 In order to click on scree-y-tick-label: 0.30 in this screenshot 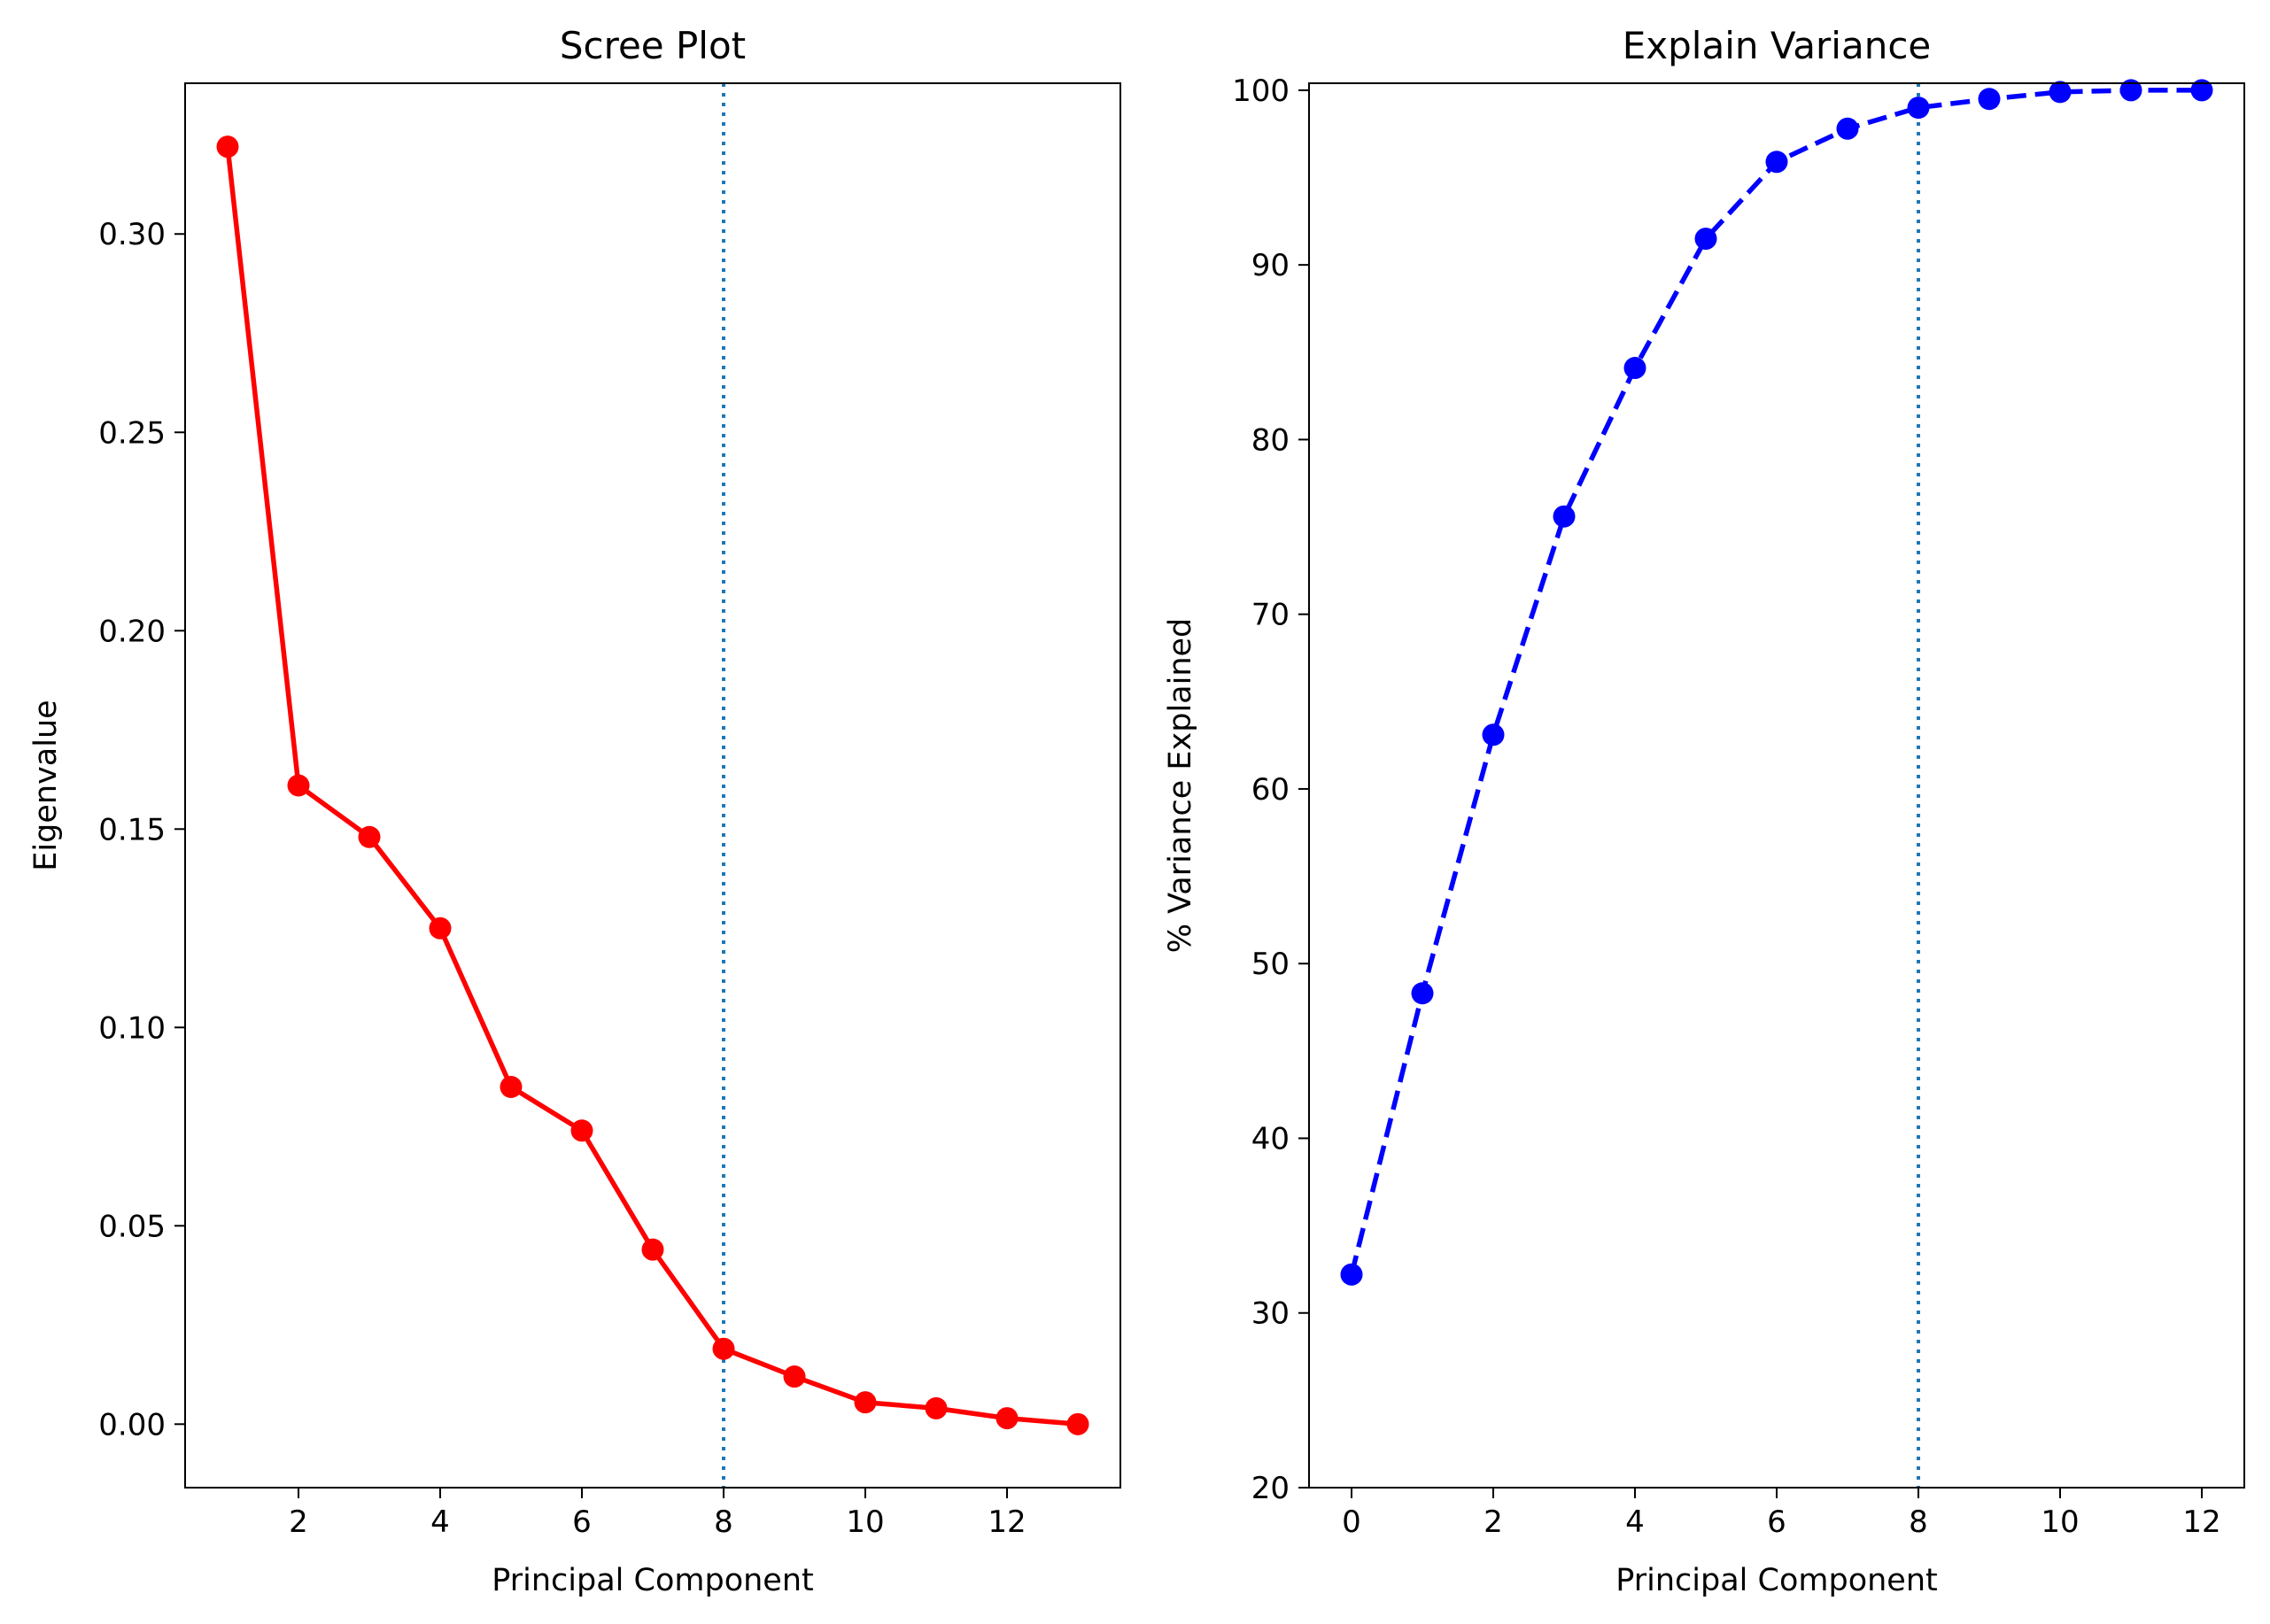, I will do `click(132, 235)`.